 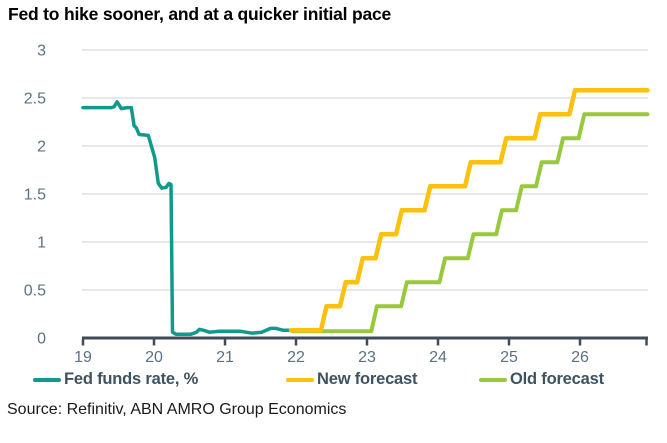 What do you see at coordinates (35, 291) in the screenshot?
I see `y-axis-tick-label: 0.5` at bounding box center [35, 291].